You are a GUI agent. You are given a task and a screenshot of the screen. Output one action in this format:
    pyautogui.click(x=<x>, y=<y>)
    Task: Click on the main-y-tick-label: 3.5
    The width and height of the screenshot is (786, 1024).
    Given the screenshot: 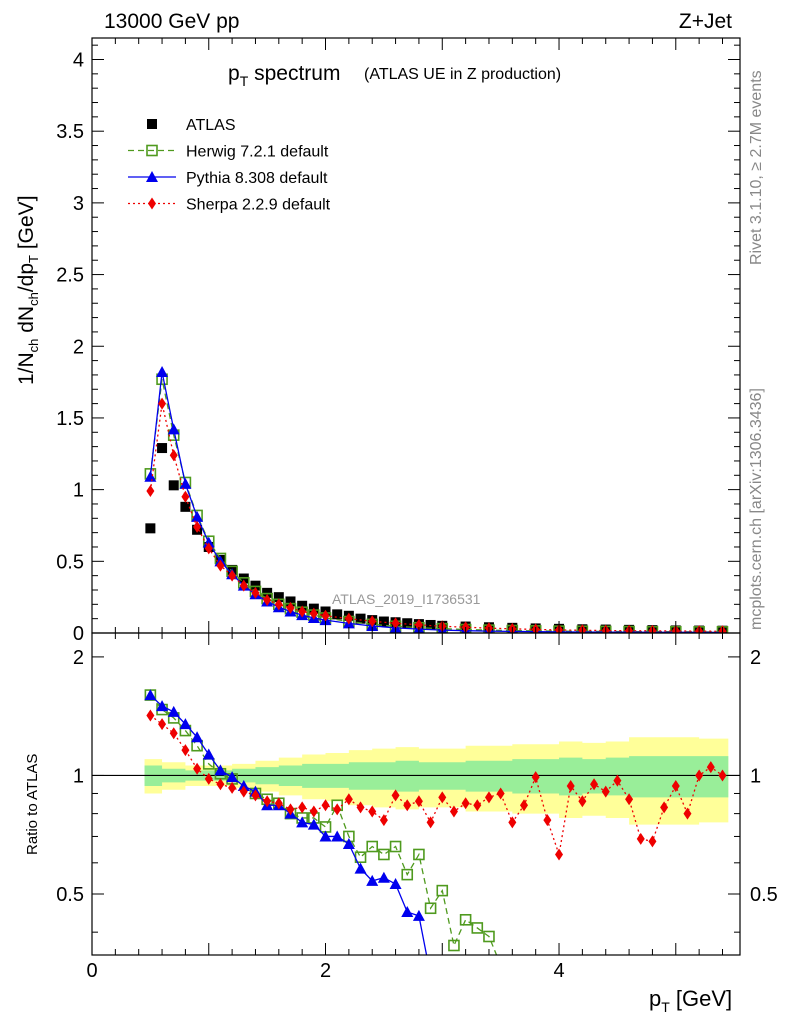 What is the action you would take?
    pyautogui.click(x=70, y=132)
    